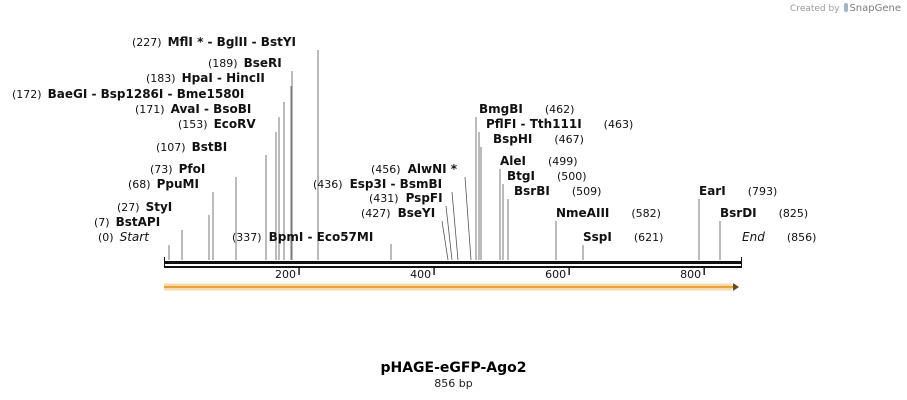 The image size is (907, 400). I want to click on site-label-left: (183) HpaI - HincII, so click(205, 78).